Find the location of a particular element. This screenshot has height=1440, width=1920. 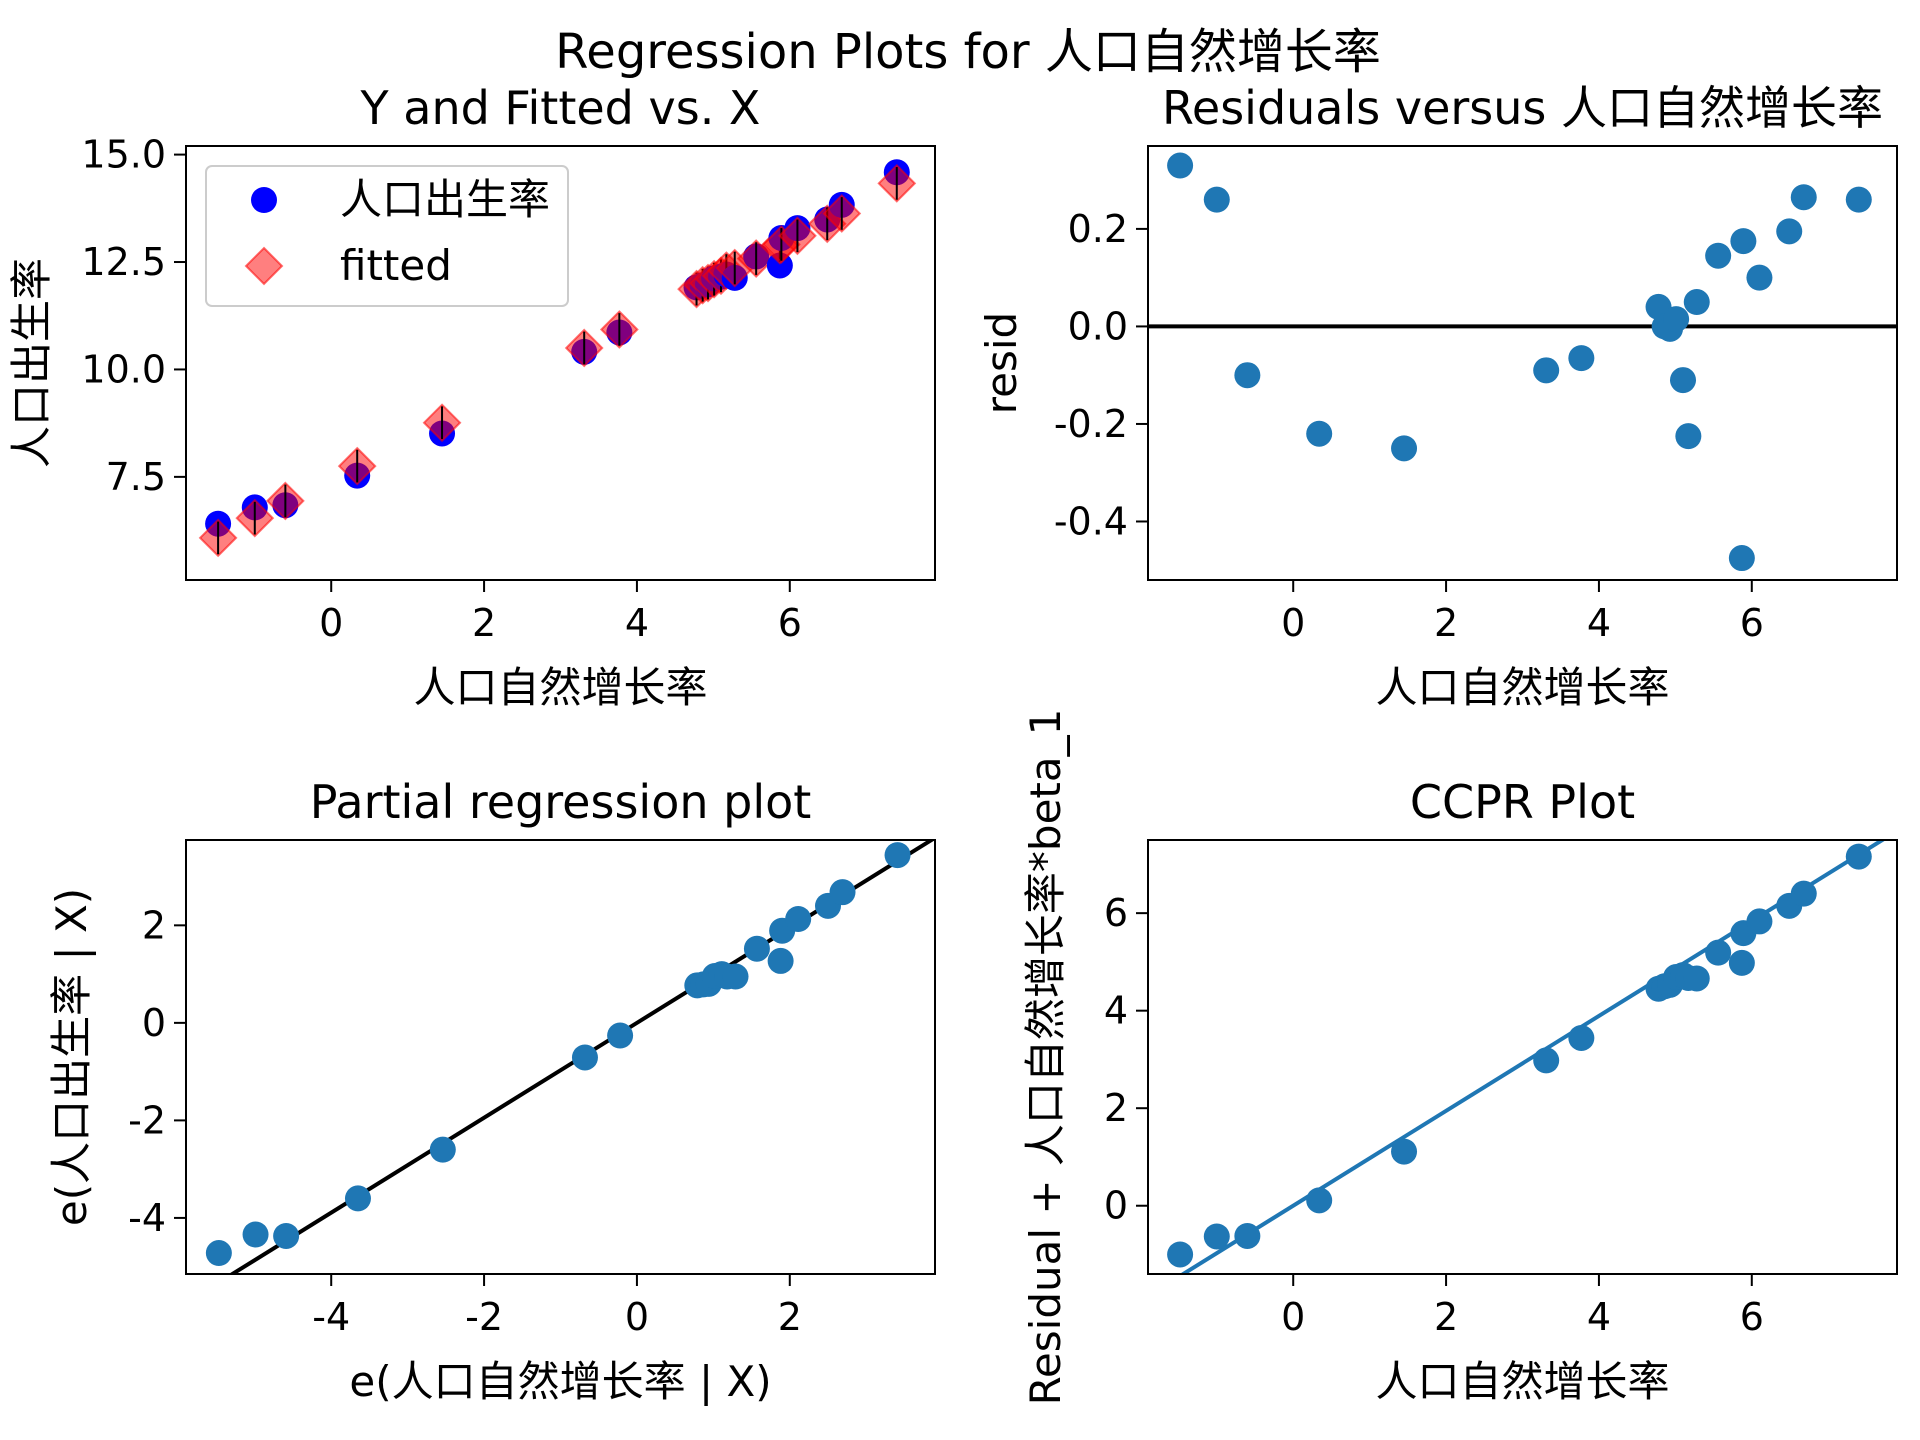

observed-point is located at coordinates (779, 265).